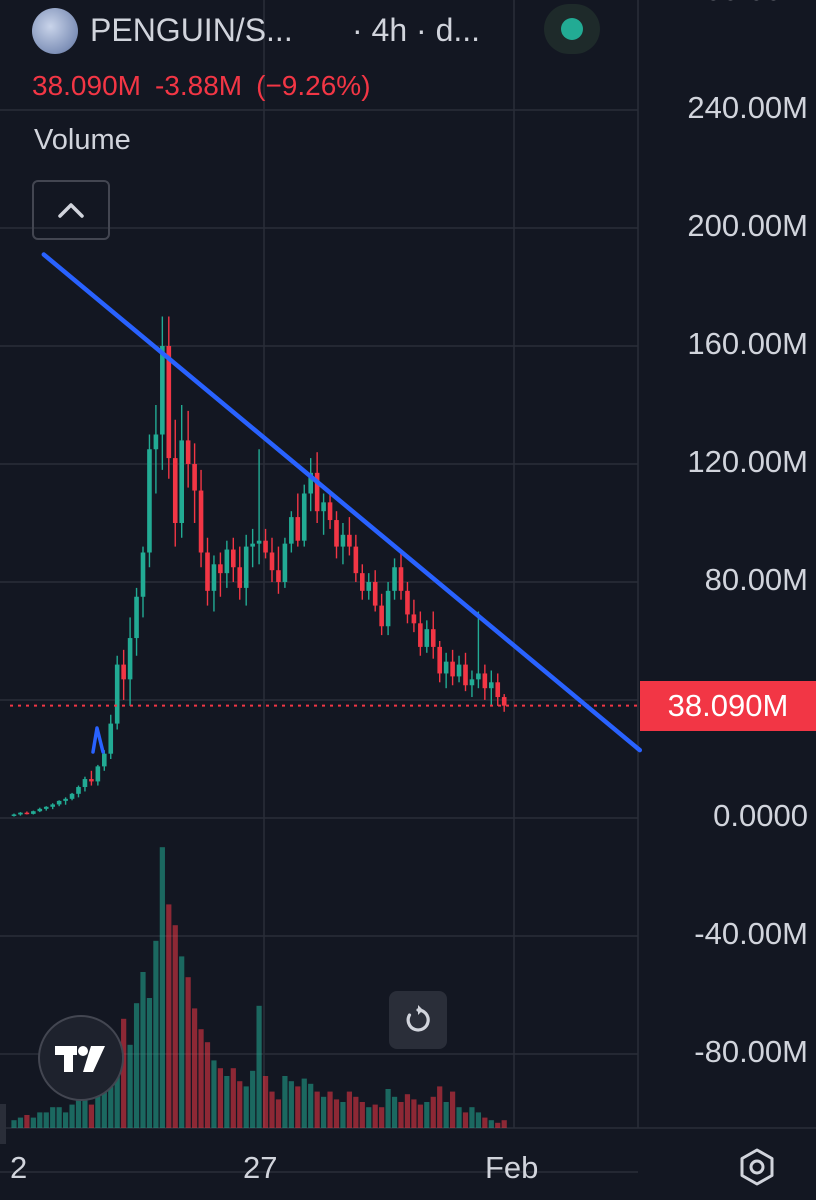  What do you see at coordinates (82, 140) in the screenshot?
I see `volume-indicator-label: Volume` at bounding box center [82, 140].